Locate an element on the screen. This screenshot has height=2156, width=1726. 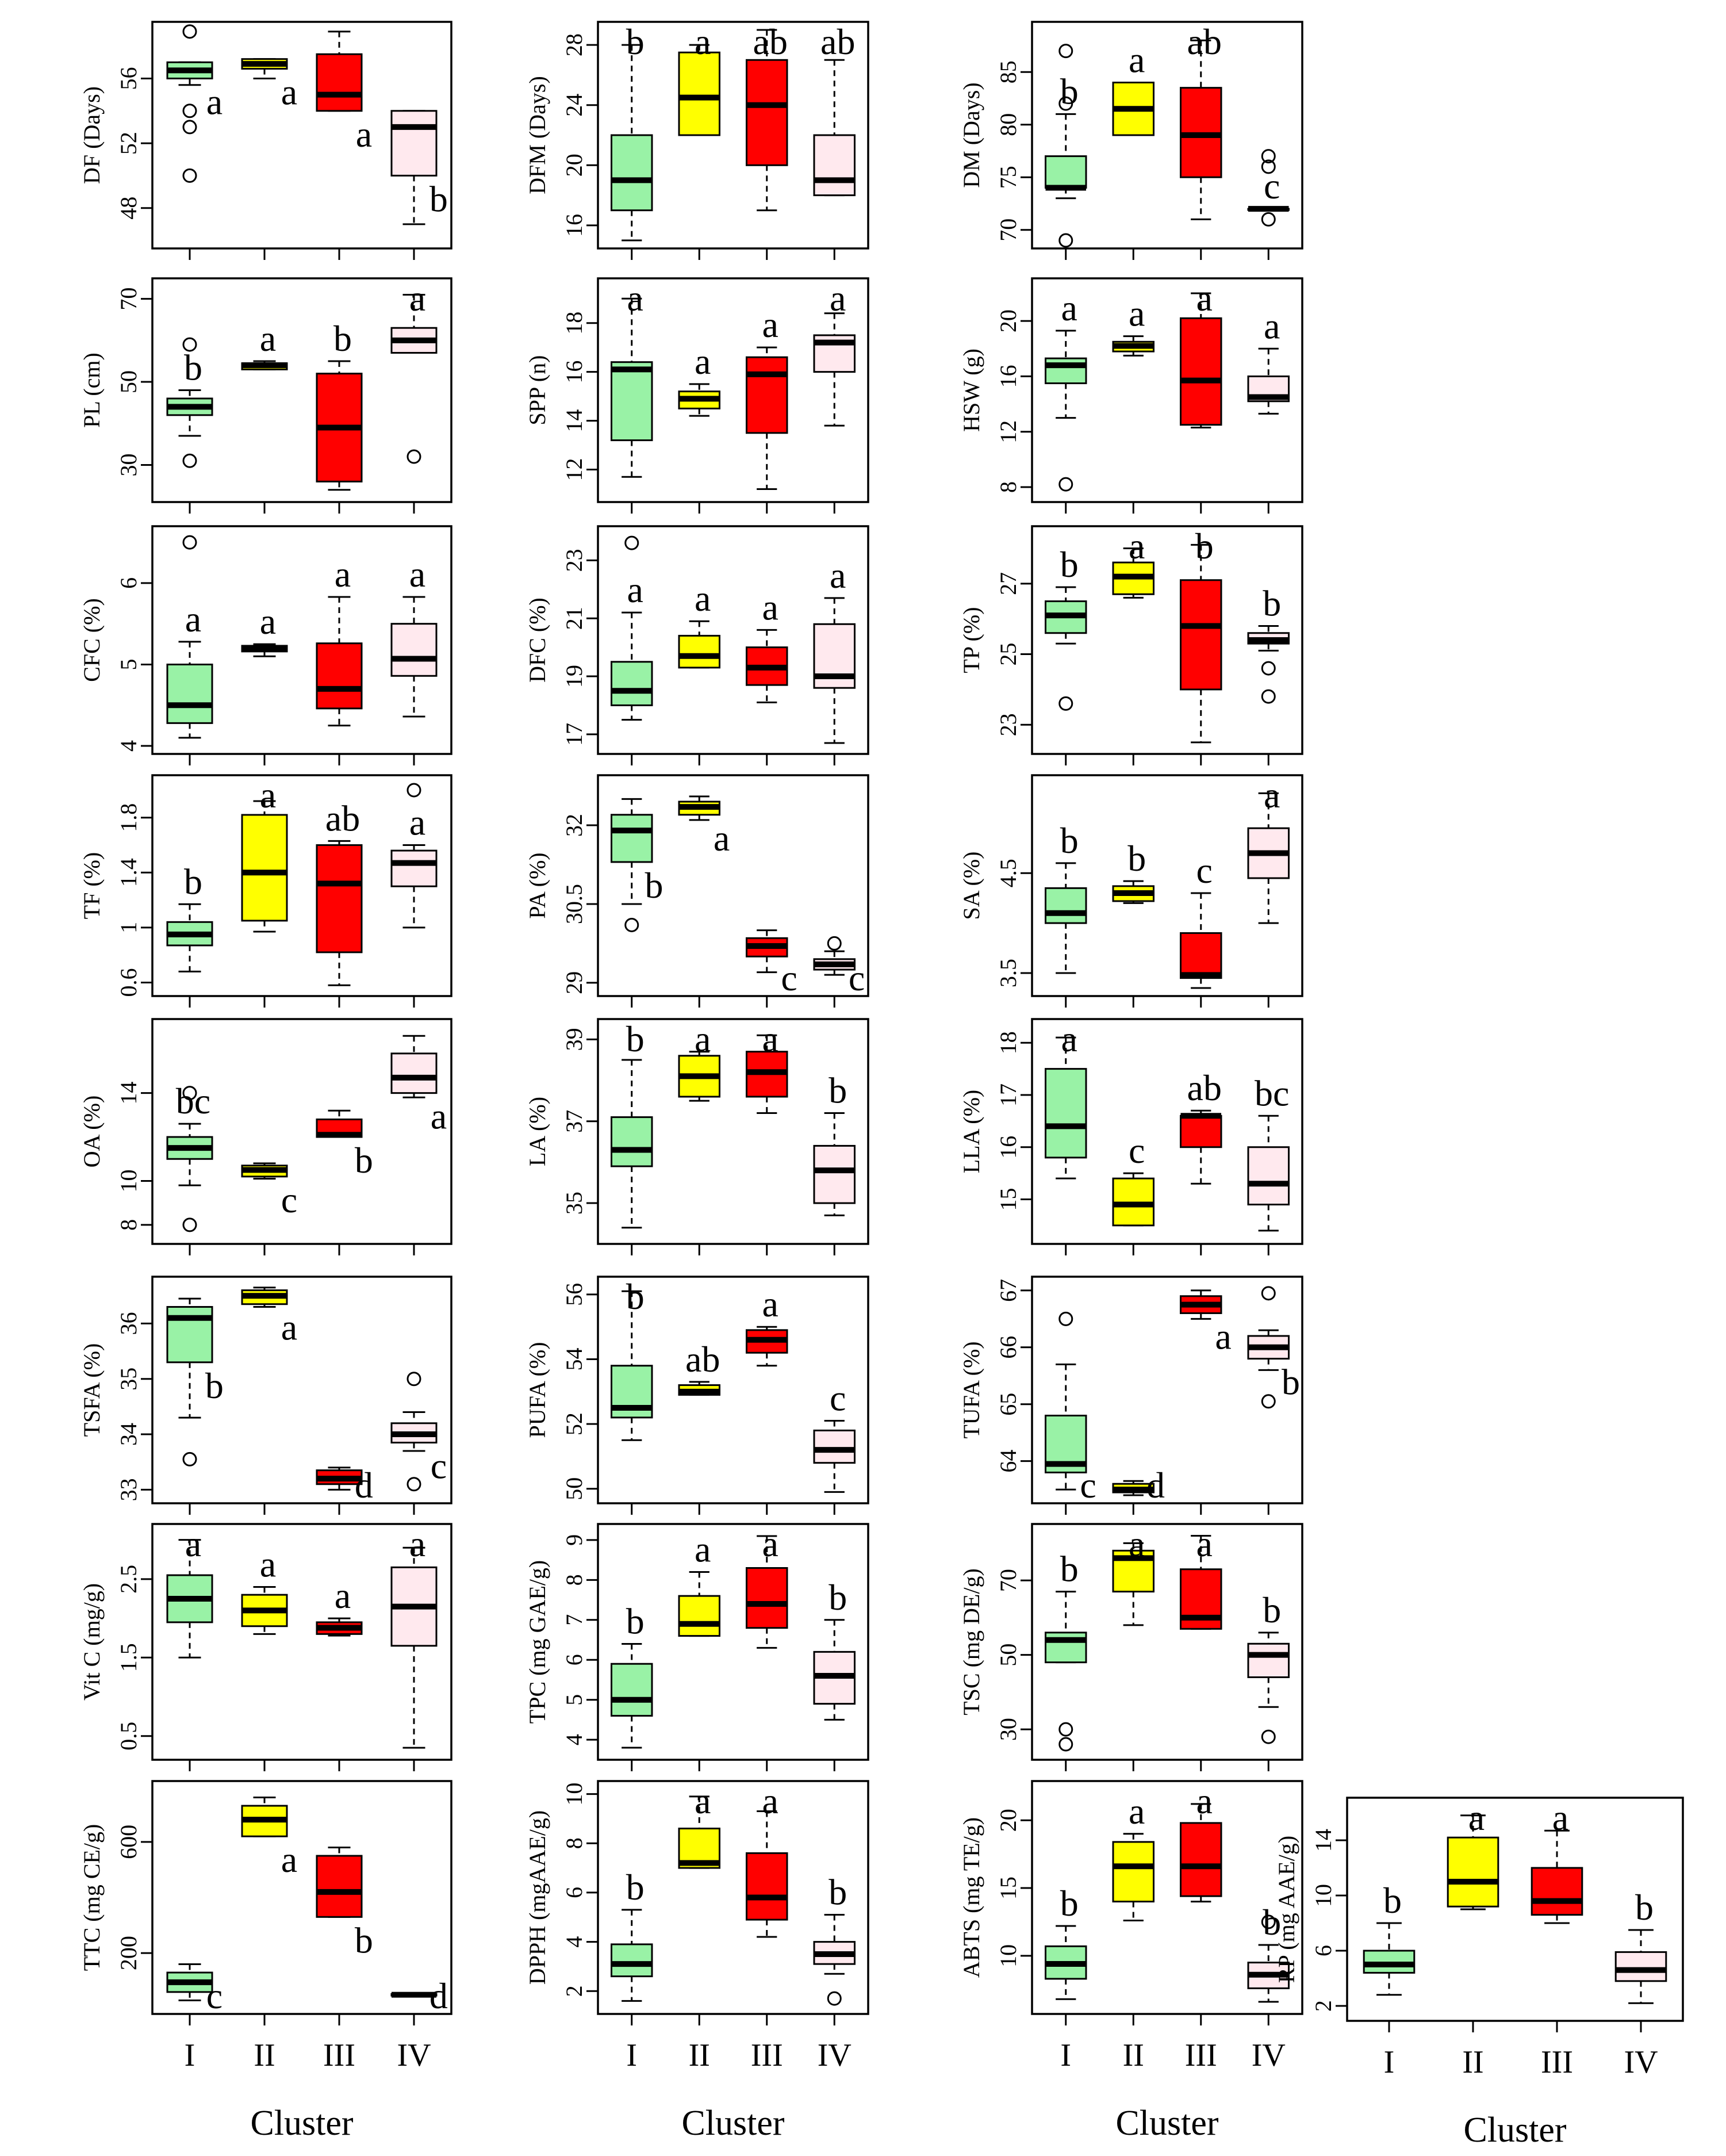
y-tick-label: 10 is located at coordinates (1008, 1956).